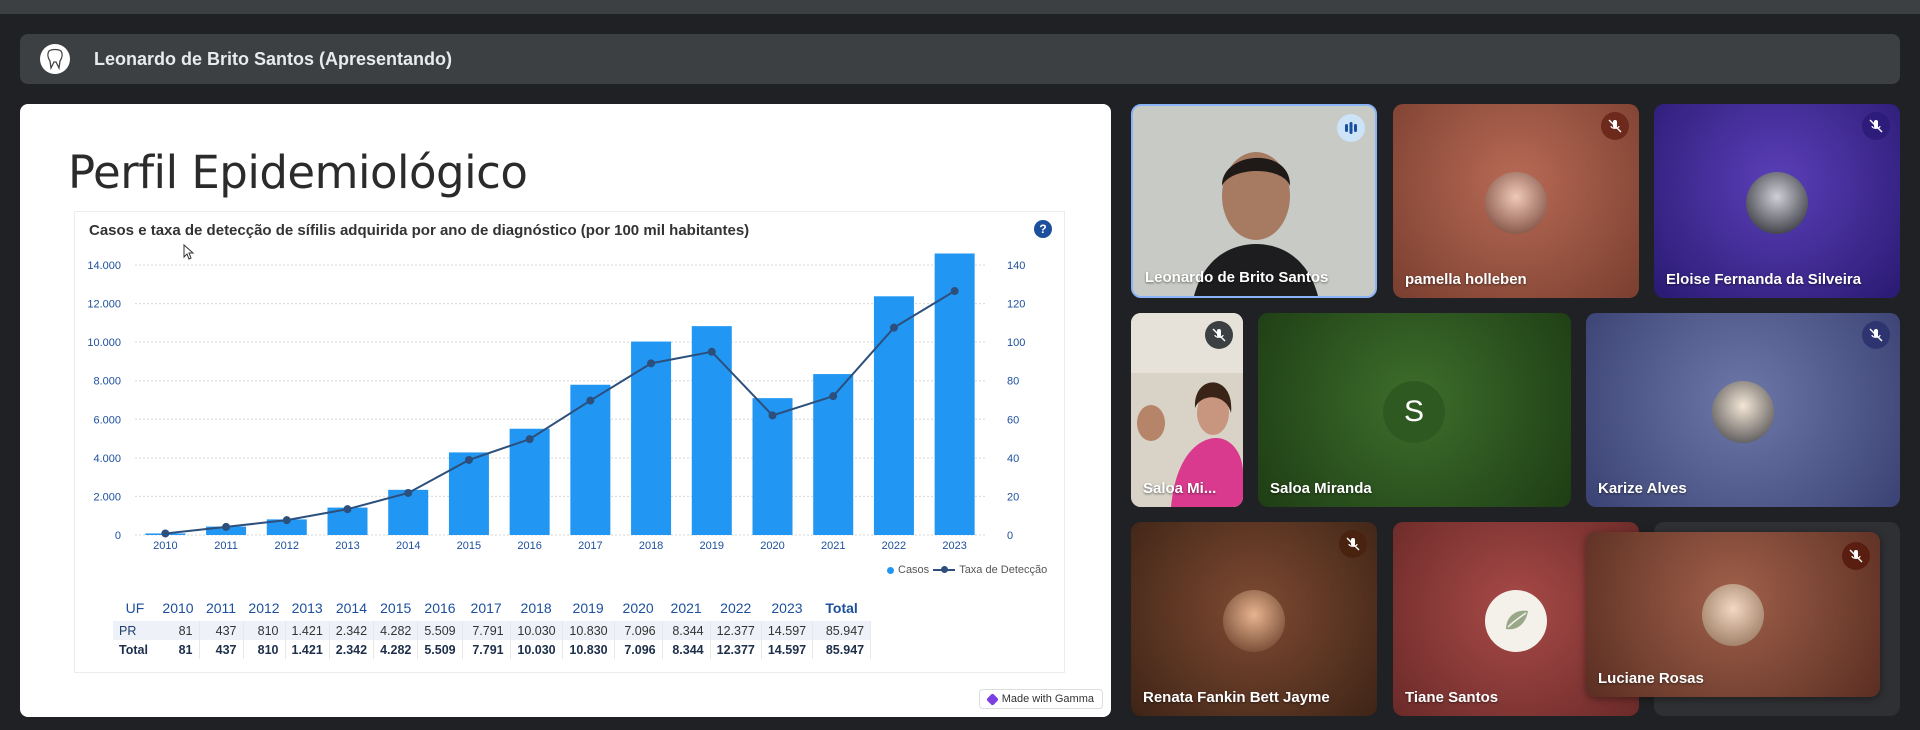  I want to click on participant-tile-renata: Renata Fankin Bett Jayme, so click(1254, 619).